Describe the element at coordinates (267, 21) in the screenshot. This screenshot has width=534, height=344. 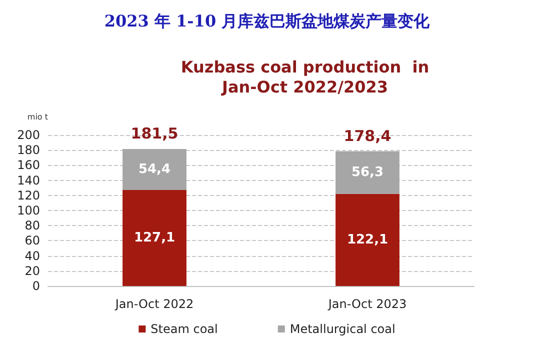
I see `chart-title: 2023 年 1-10 月库兹巴斯盆地煤炭产量变化` at that location.